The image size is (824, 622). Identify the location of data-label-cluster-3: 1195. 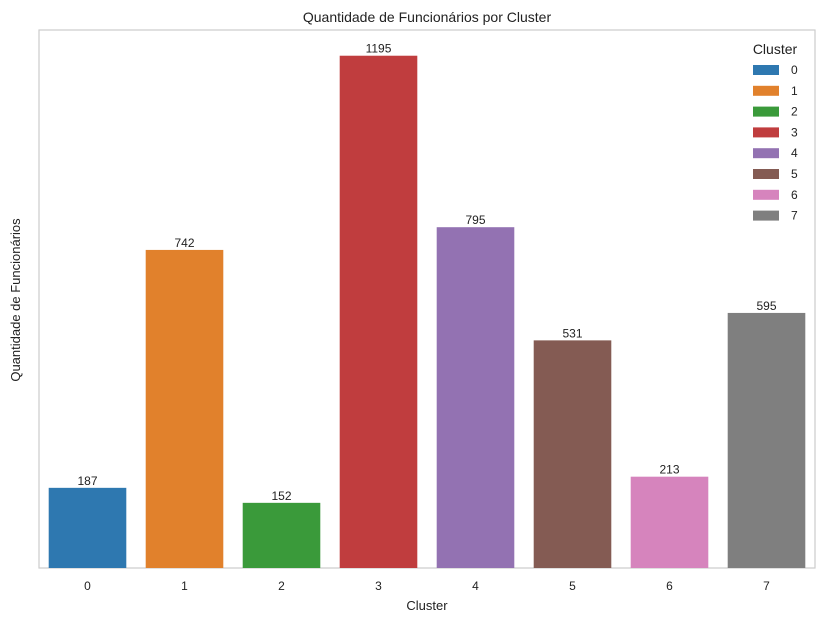
(379, 49).